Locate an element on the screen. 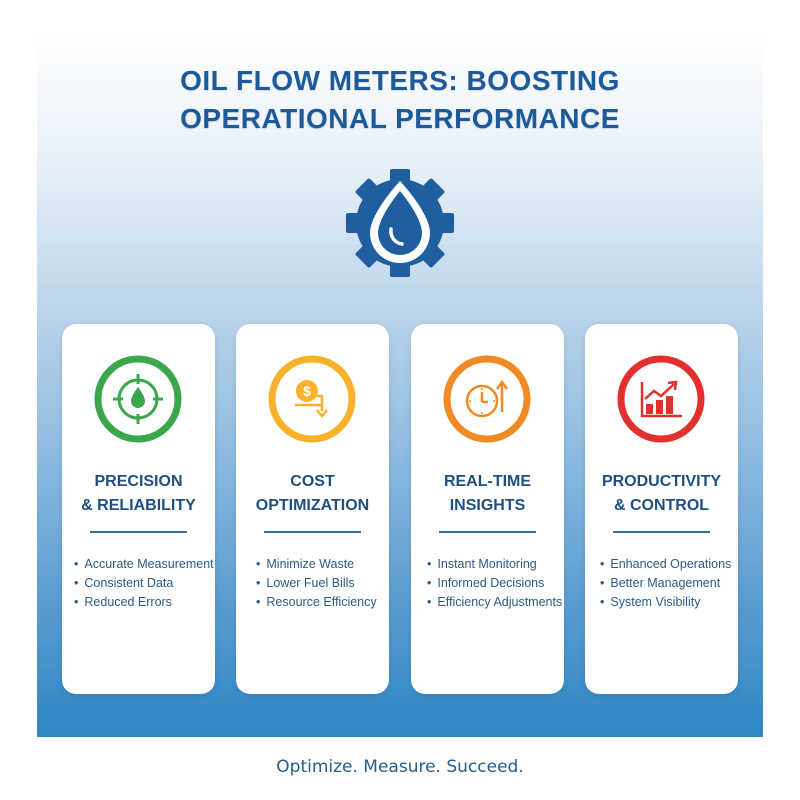  list-item: Efficiency Adjustments is located at coordinates (494, 602).